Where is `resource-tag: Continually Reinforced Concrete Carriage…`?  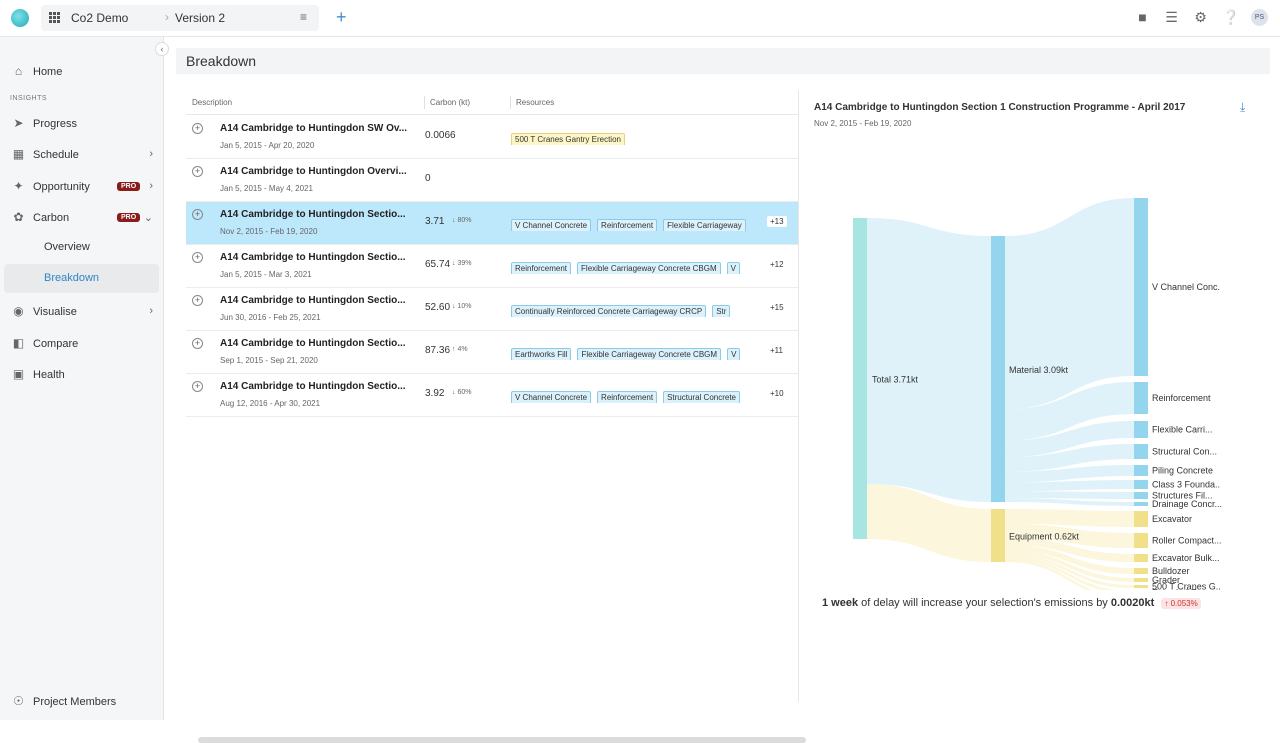
resource-tag: Continually Reinforced Concrete Carriage… is located at coordinates (609, 311).